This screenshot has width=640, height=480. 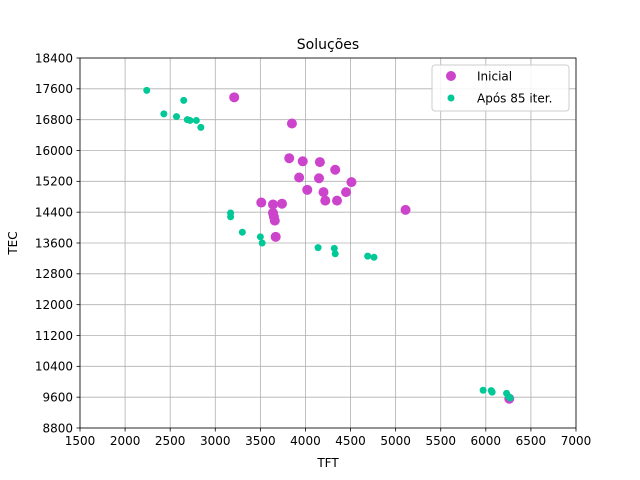 What do you see at coordinates (260, 441) in the screenshot?
I see `x-tick-label: 3500` at bounding box center [260, 441].